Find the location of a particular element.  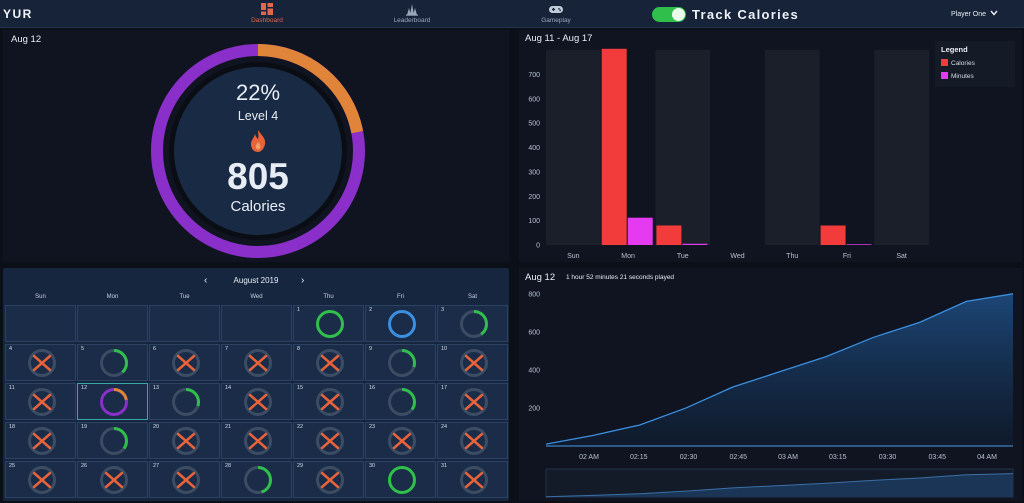

calendar-day-22: 22 is located at coordinates (328, 440).